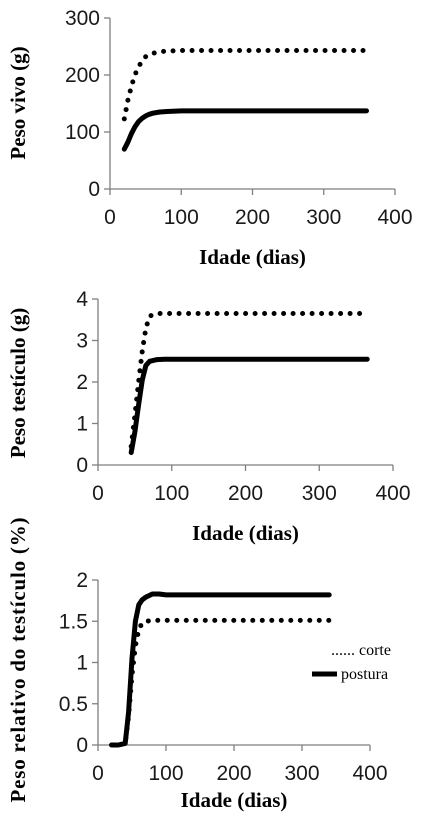 The image size is (428, 814). I want to click on legend: ...... corte postura, so click(351, 662).